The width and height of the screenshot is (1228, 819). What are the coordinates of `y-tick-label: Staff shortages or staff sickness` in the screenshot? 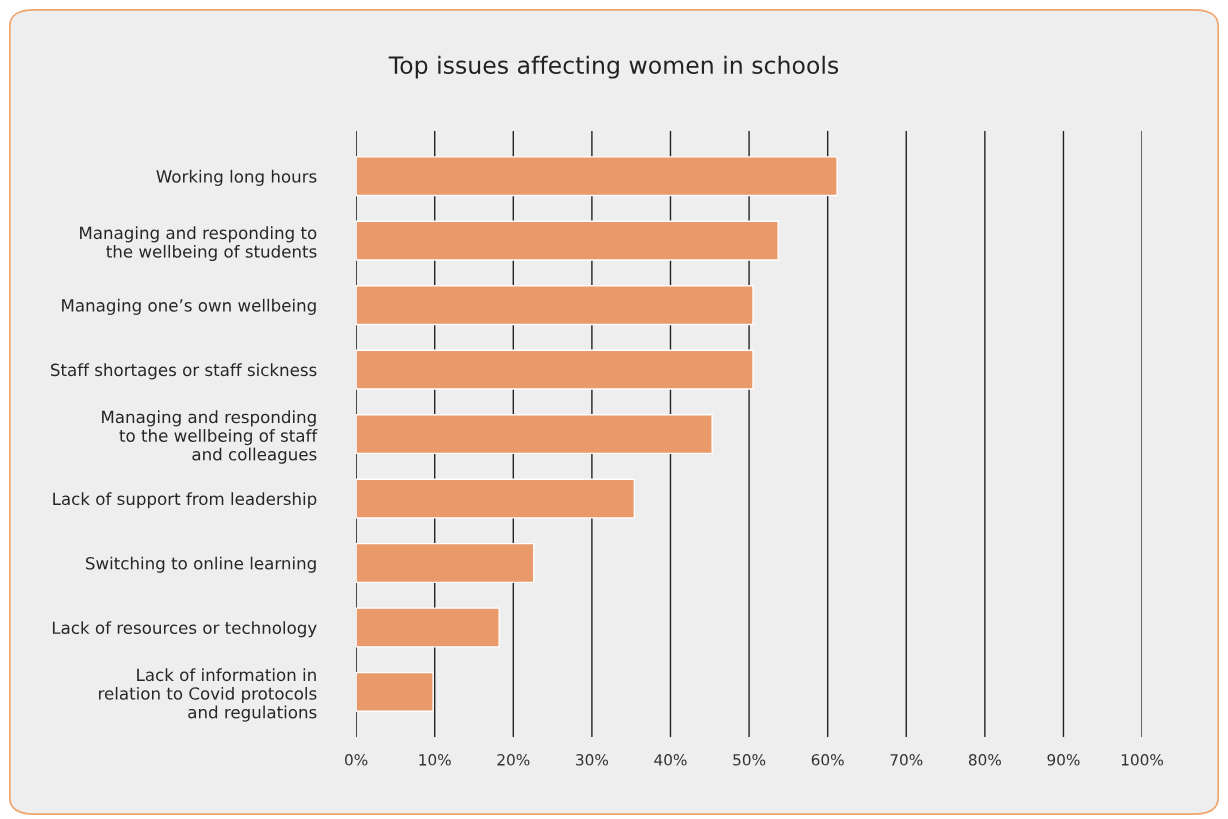 It's located at (184, 371).